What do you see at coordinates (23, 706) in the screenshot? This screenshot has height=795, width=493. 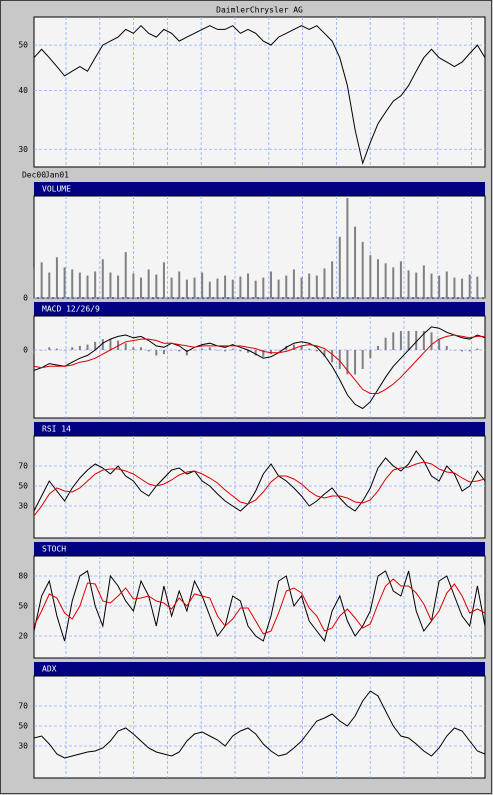 I see `y-tick-label: 70` at bounding box center [23, 706].